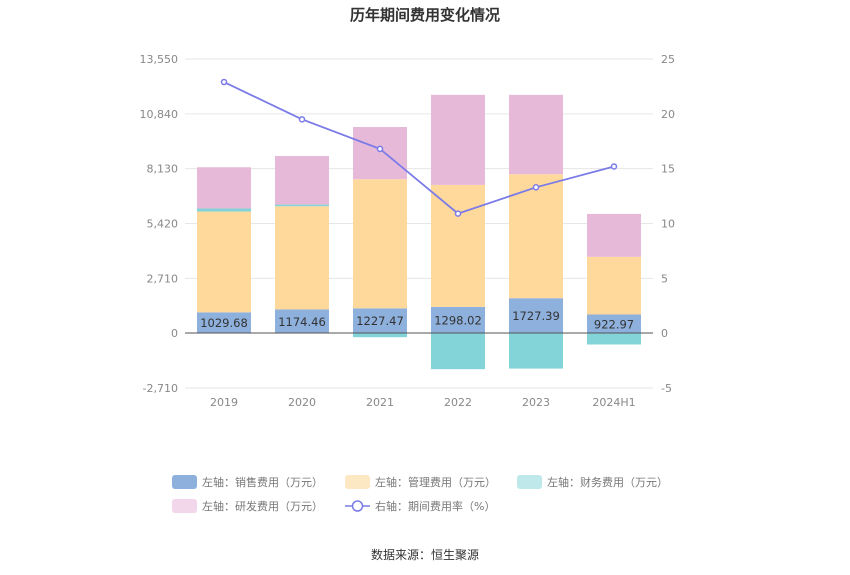 Image resolution: width=850 pixels, height=575 pixels. Describe the element at coordinates (262, 482) in the screenshot. I see `legend-label: 左轴：销售费用（万元）` at that location.